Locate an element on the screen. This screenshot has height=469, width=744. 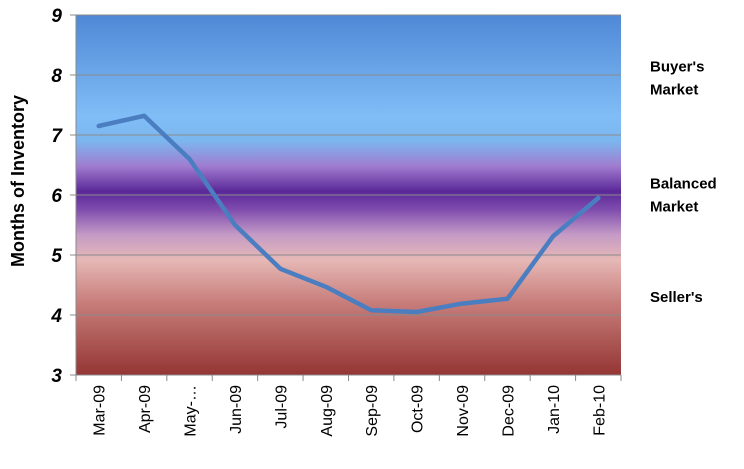
zone-label: Seller's is located at coordinates (676, 297).